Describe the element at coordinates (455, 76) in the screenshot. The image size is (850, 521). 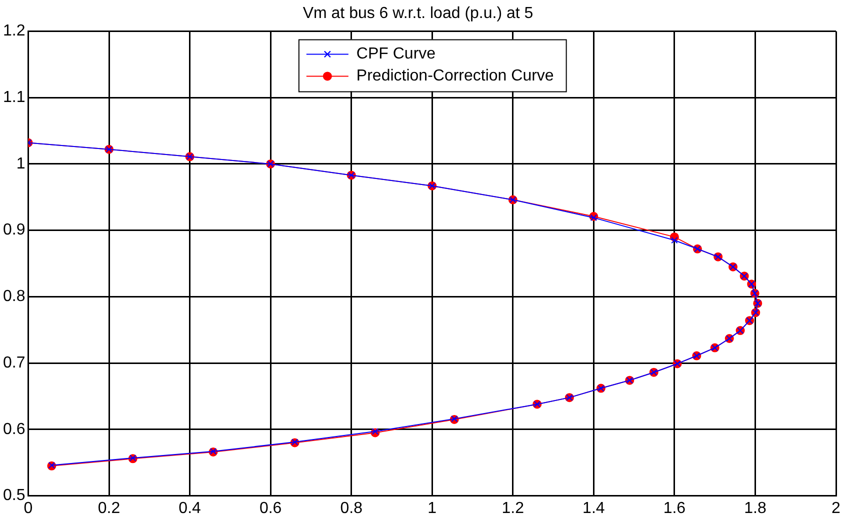
I see `legend-label: Prediction-Correction Curve` at that location.